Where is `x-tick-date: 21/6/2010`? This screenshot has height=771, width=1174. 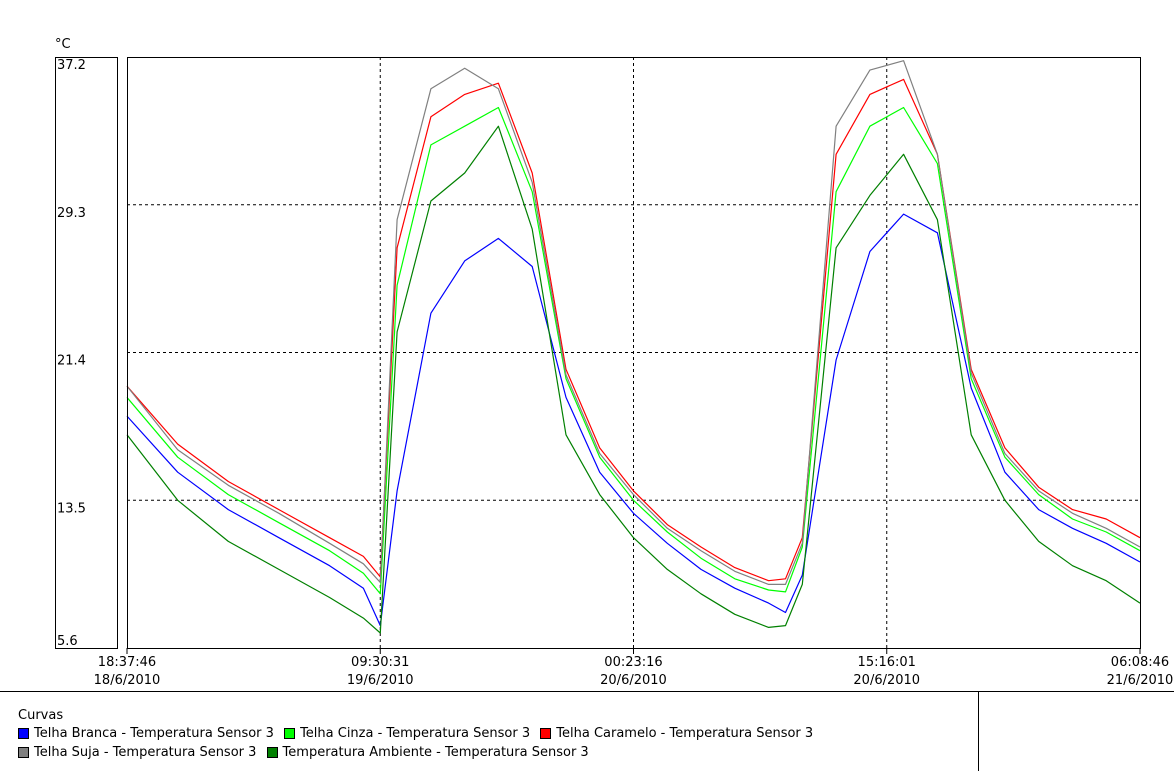
x-tick-date: 21/6/2010 is located at coordinates (1140, 680).